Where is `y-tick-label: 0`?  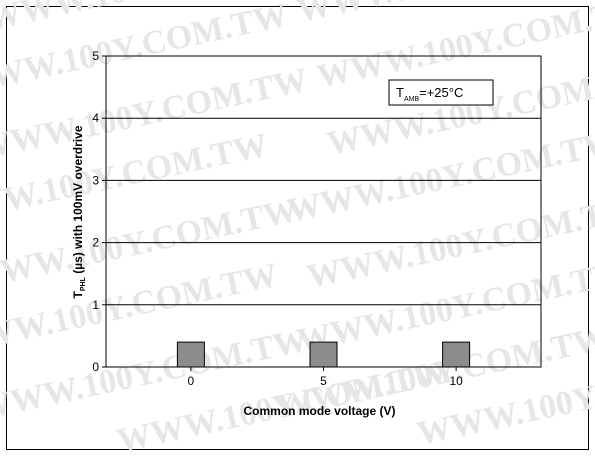 y-tick-label: 0 is located at coordinates (95, 367).